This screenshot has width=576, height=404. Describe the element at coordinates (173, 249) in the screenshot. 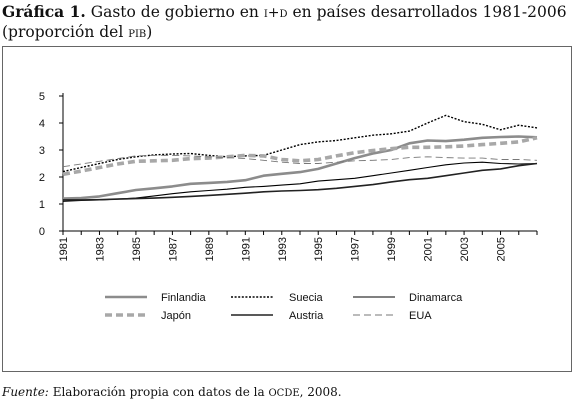

I see `x-tick-label: 1987` at that location.